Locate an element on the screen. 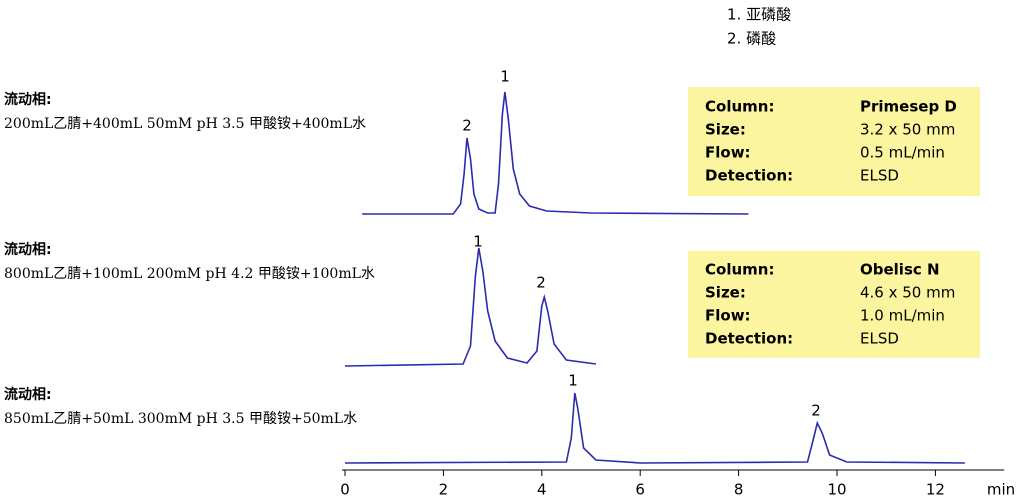 This screenshot has height=502, width=1024. x-tick-label: 2 is located at coordinates (444, 490).